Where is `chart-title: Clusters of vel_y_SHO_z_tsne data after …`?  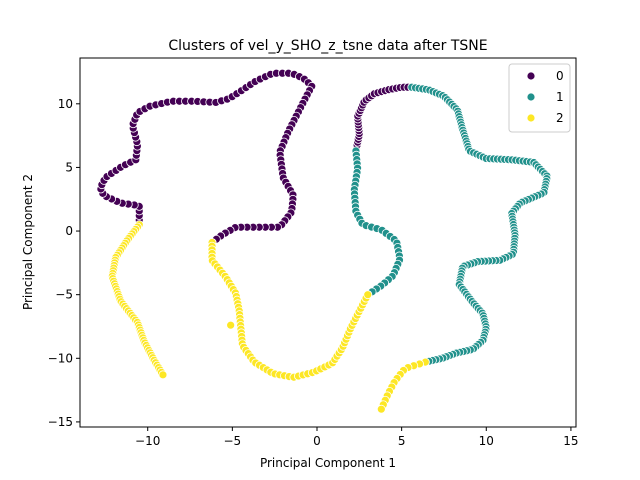 chart-title: Clusters of vel_y_SHO_z_tsne data after … is located at coordinates (327, 46).